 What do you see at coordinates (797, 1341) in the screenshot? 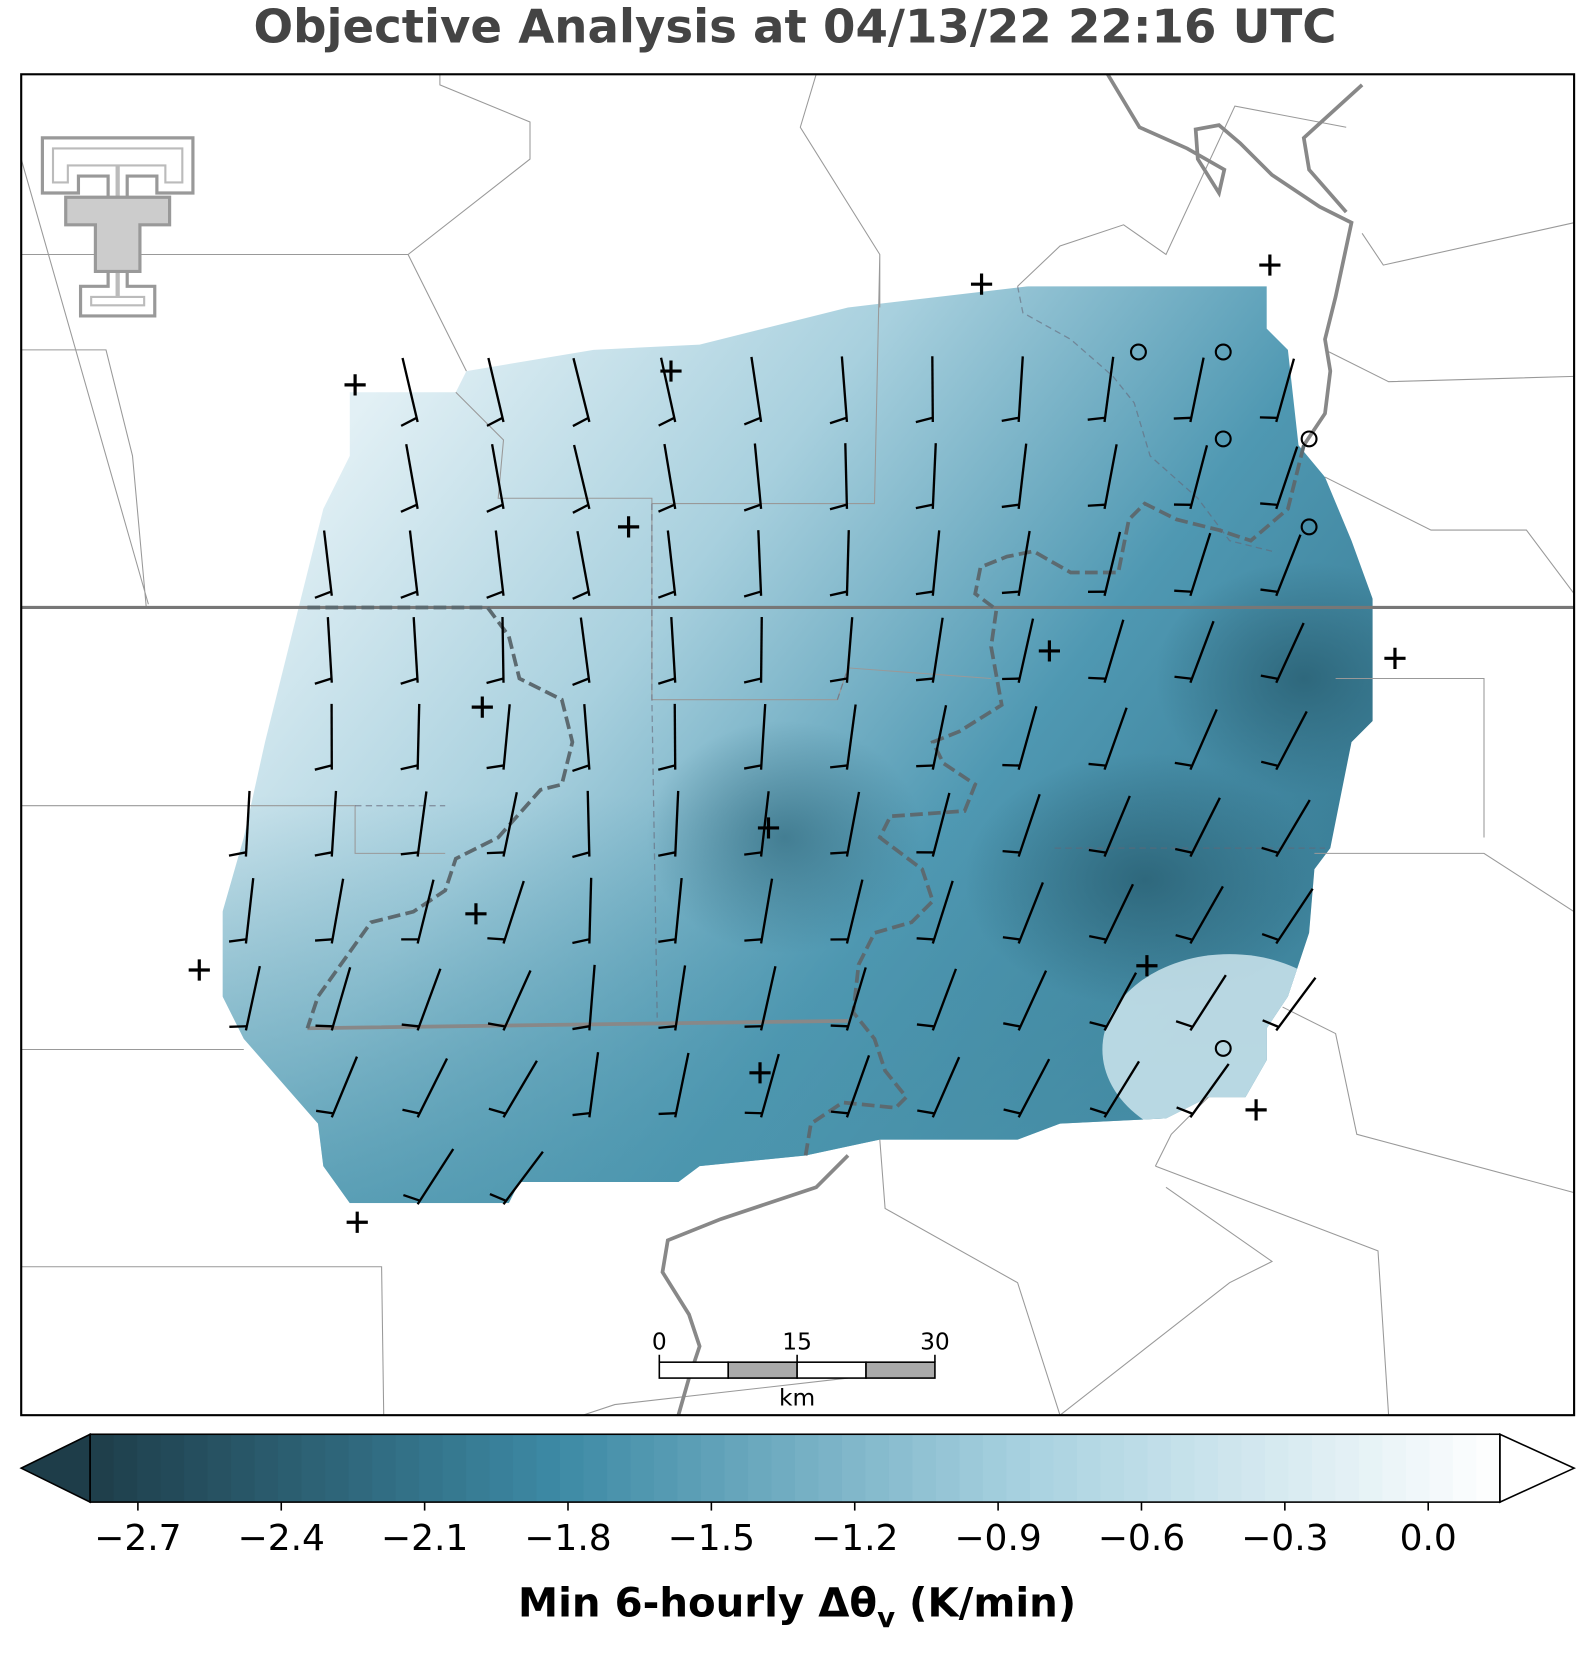
I see `scale-tick-label: 15` at bounding box center [797, 1341].